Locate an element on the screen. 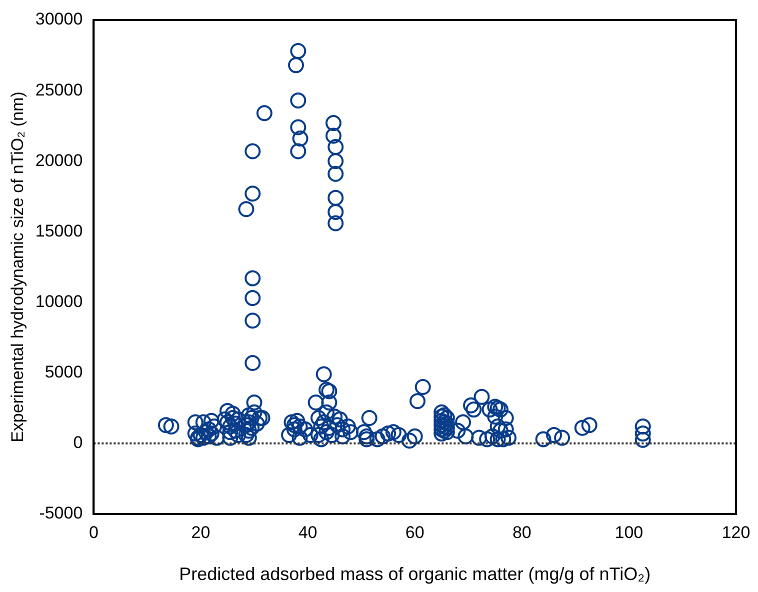 This screenshot has width=758, height=592. y-tick-label: -5000 is located at coordinates (61, 513).